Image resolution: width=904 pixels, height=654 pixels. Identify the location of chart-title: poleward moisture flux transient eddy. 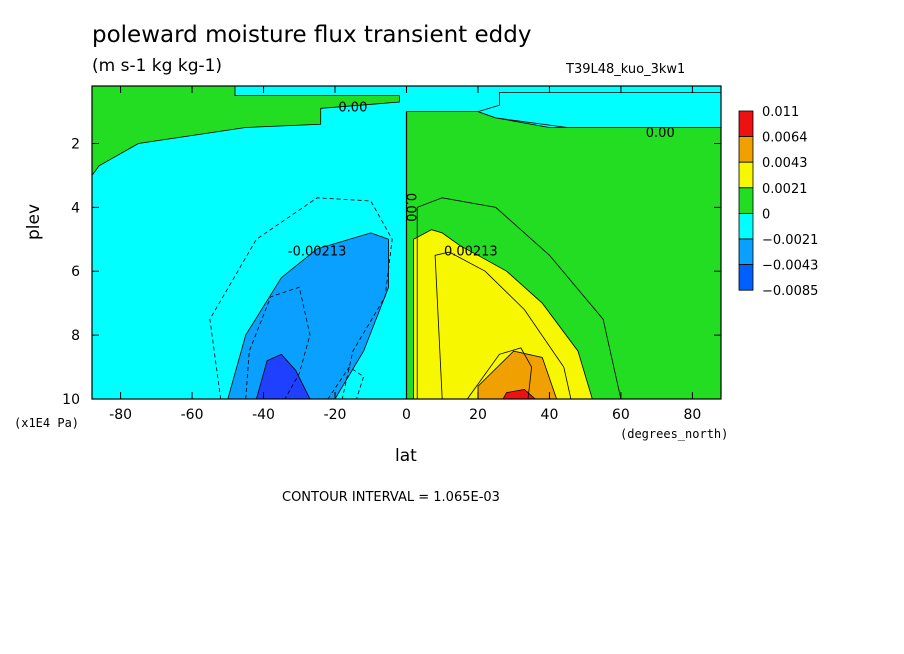
(312, 35).